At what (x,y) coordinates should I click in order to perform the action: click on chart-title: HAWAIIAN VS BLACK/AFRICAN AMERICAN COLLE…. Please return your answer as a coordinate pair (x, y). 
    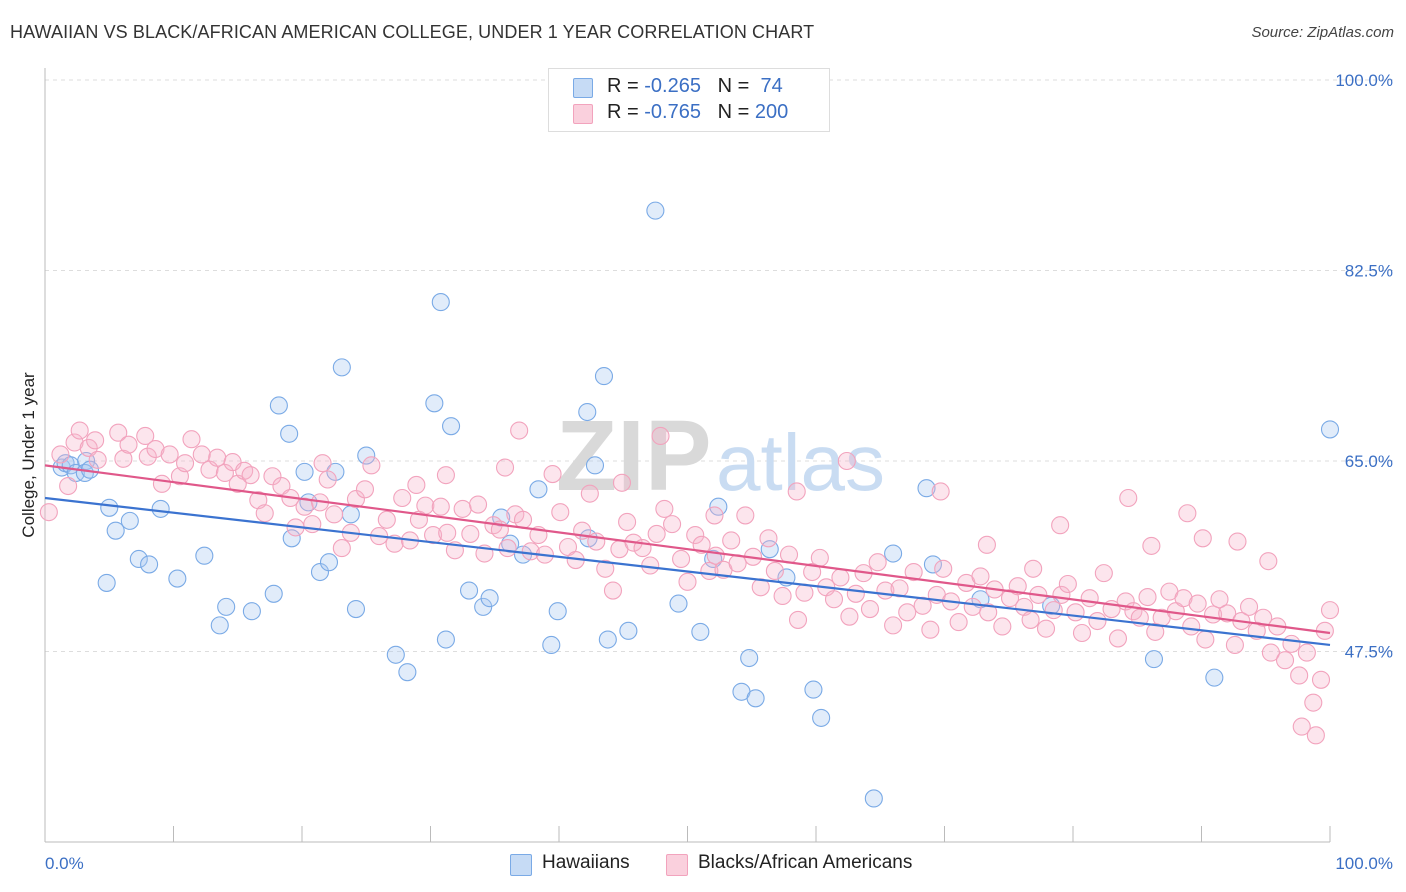
    Looking at the image, I should click on (412, 32).